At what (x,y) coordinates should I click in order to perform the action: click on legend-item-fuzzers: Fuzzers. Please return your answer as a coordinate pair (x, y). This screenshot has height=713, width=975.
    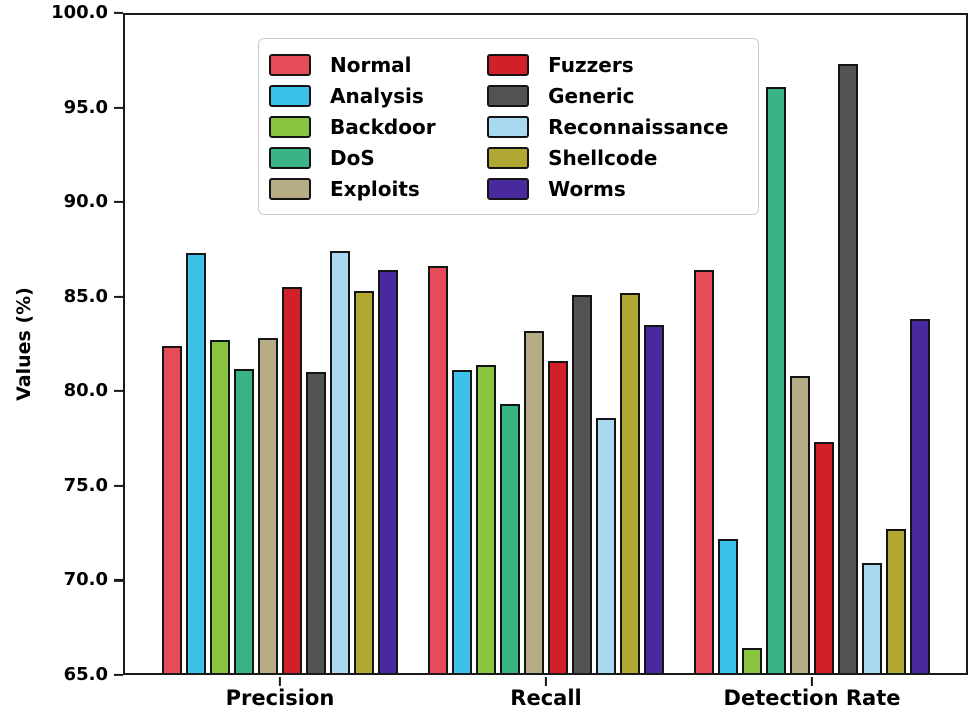
    Looking at the image, I should click on (615, 64).